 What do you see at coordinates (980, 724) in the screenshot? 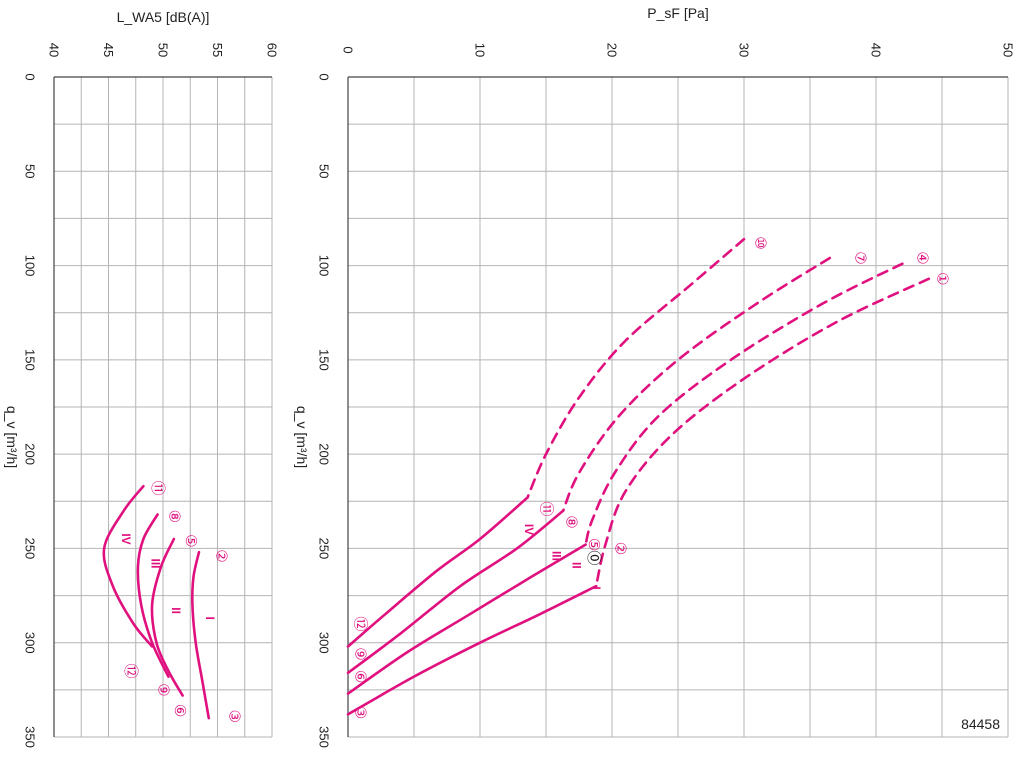
I see `chart-identifier: 84458` at bounding box center [980, 724].